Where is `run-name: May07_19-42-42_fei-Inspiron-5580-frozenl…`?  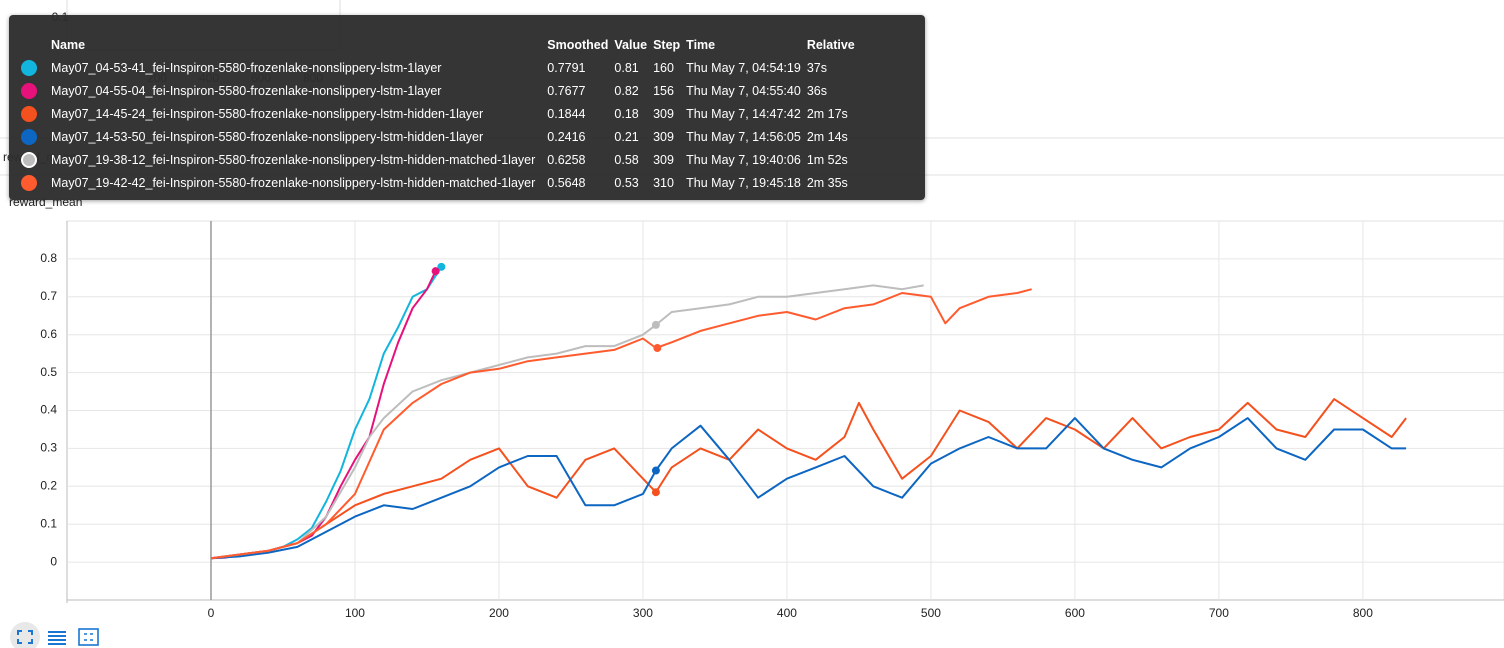 run-name: May07_19-42-42_fei-Inspiron-5580-frozenl… is located at coordinates (293, 182).